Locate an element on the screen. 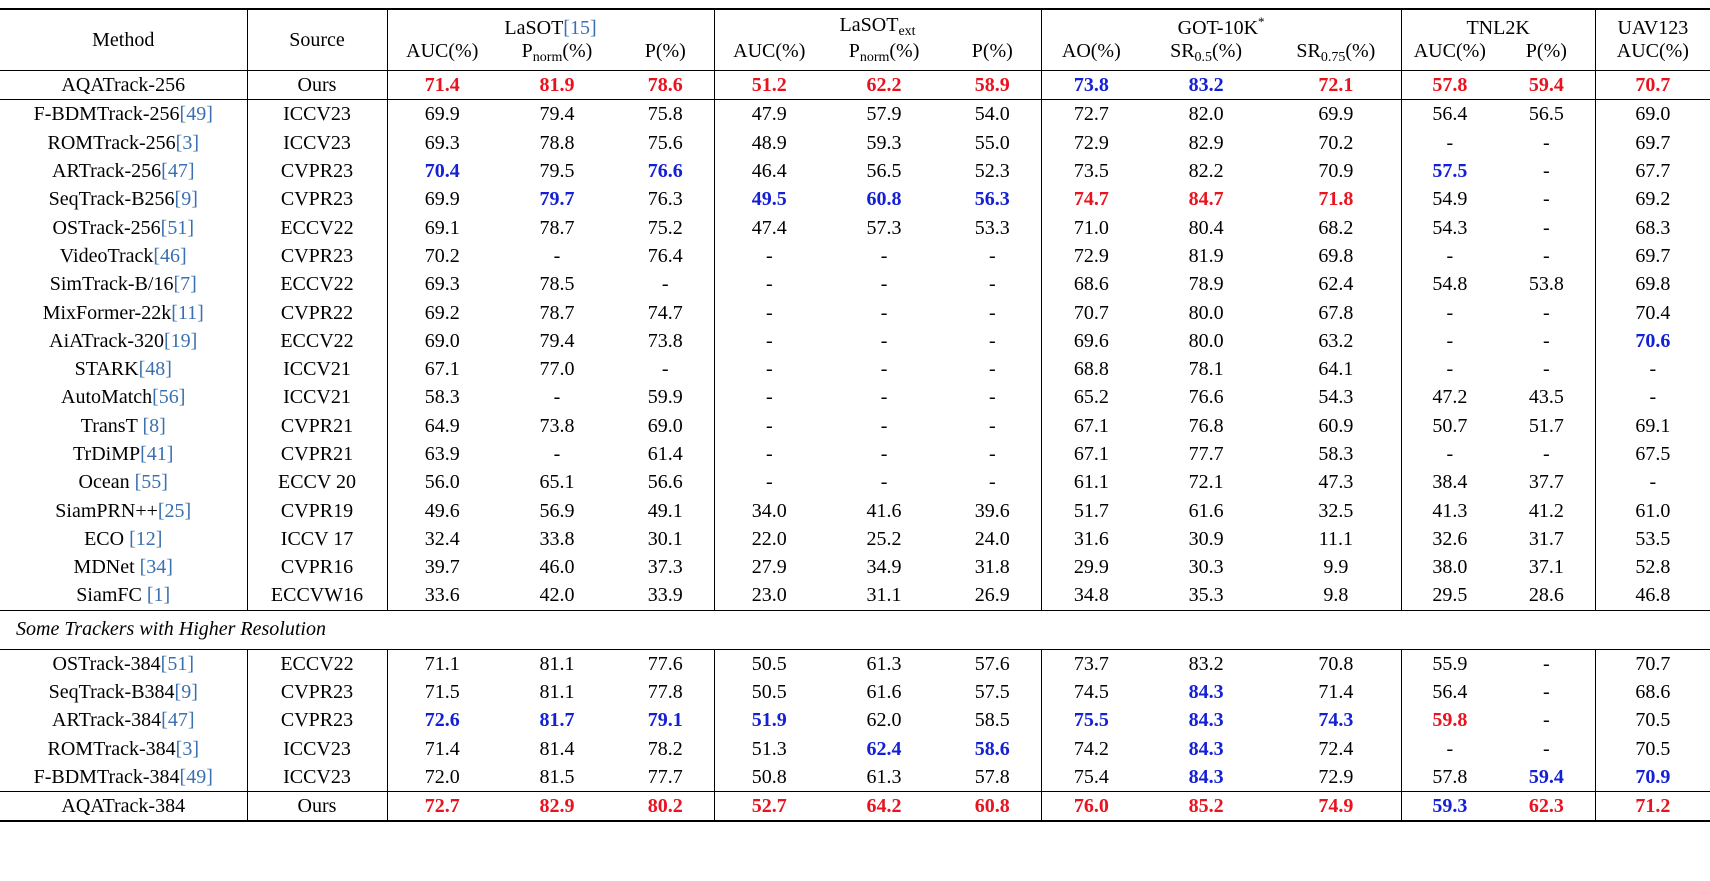  section-row: Some Trackers with Higher Resolution is located at coordinates (855, 629).